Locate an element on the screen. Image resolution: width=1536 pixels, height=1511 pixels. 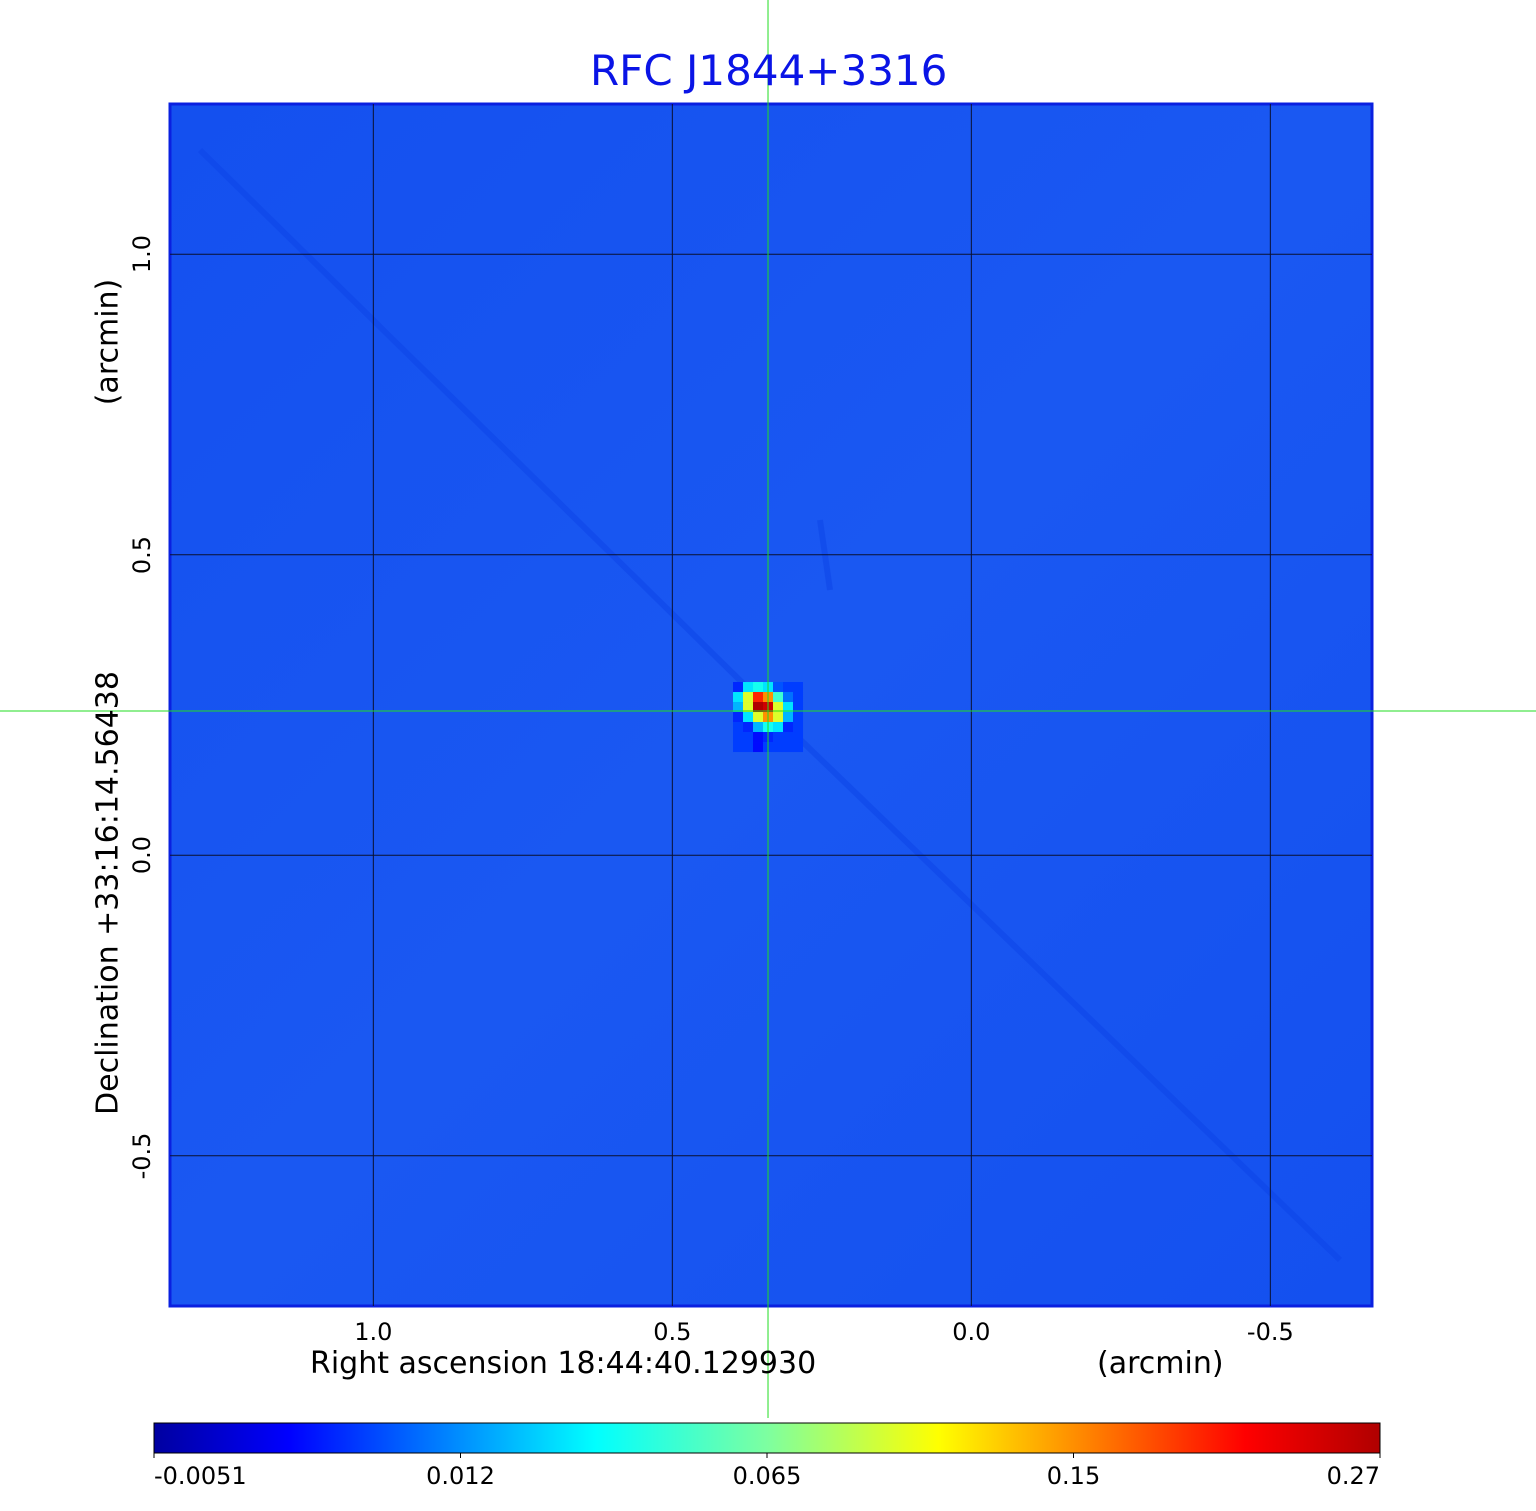
colorbar is located at coordinates (767, 1438).